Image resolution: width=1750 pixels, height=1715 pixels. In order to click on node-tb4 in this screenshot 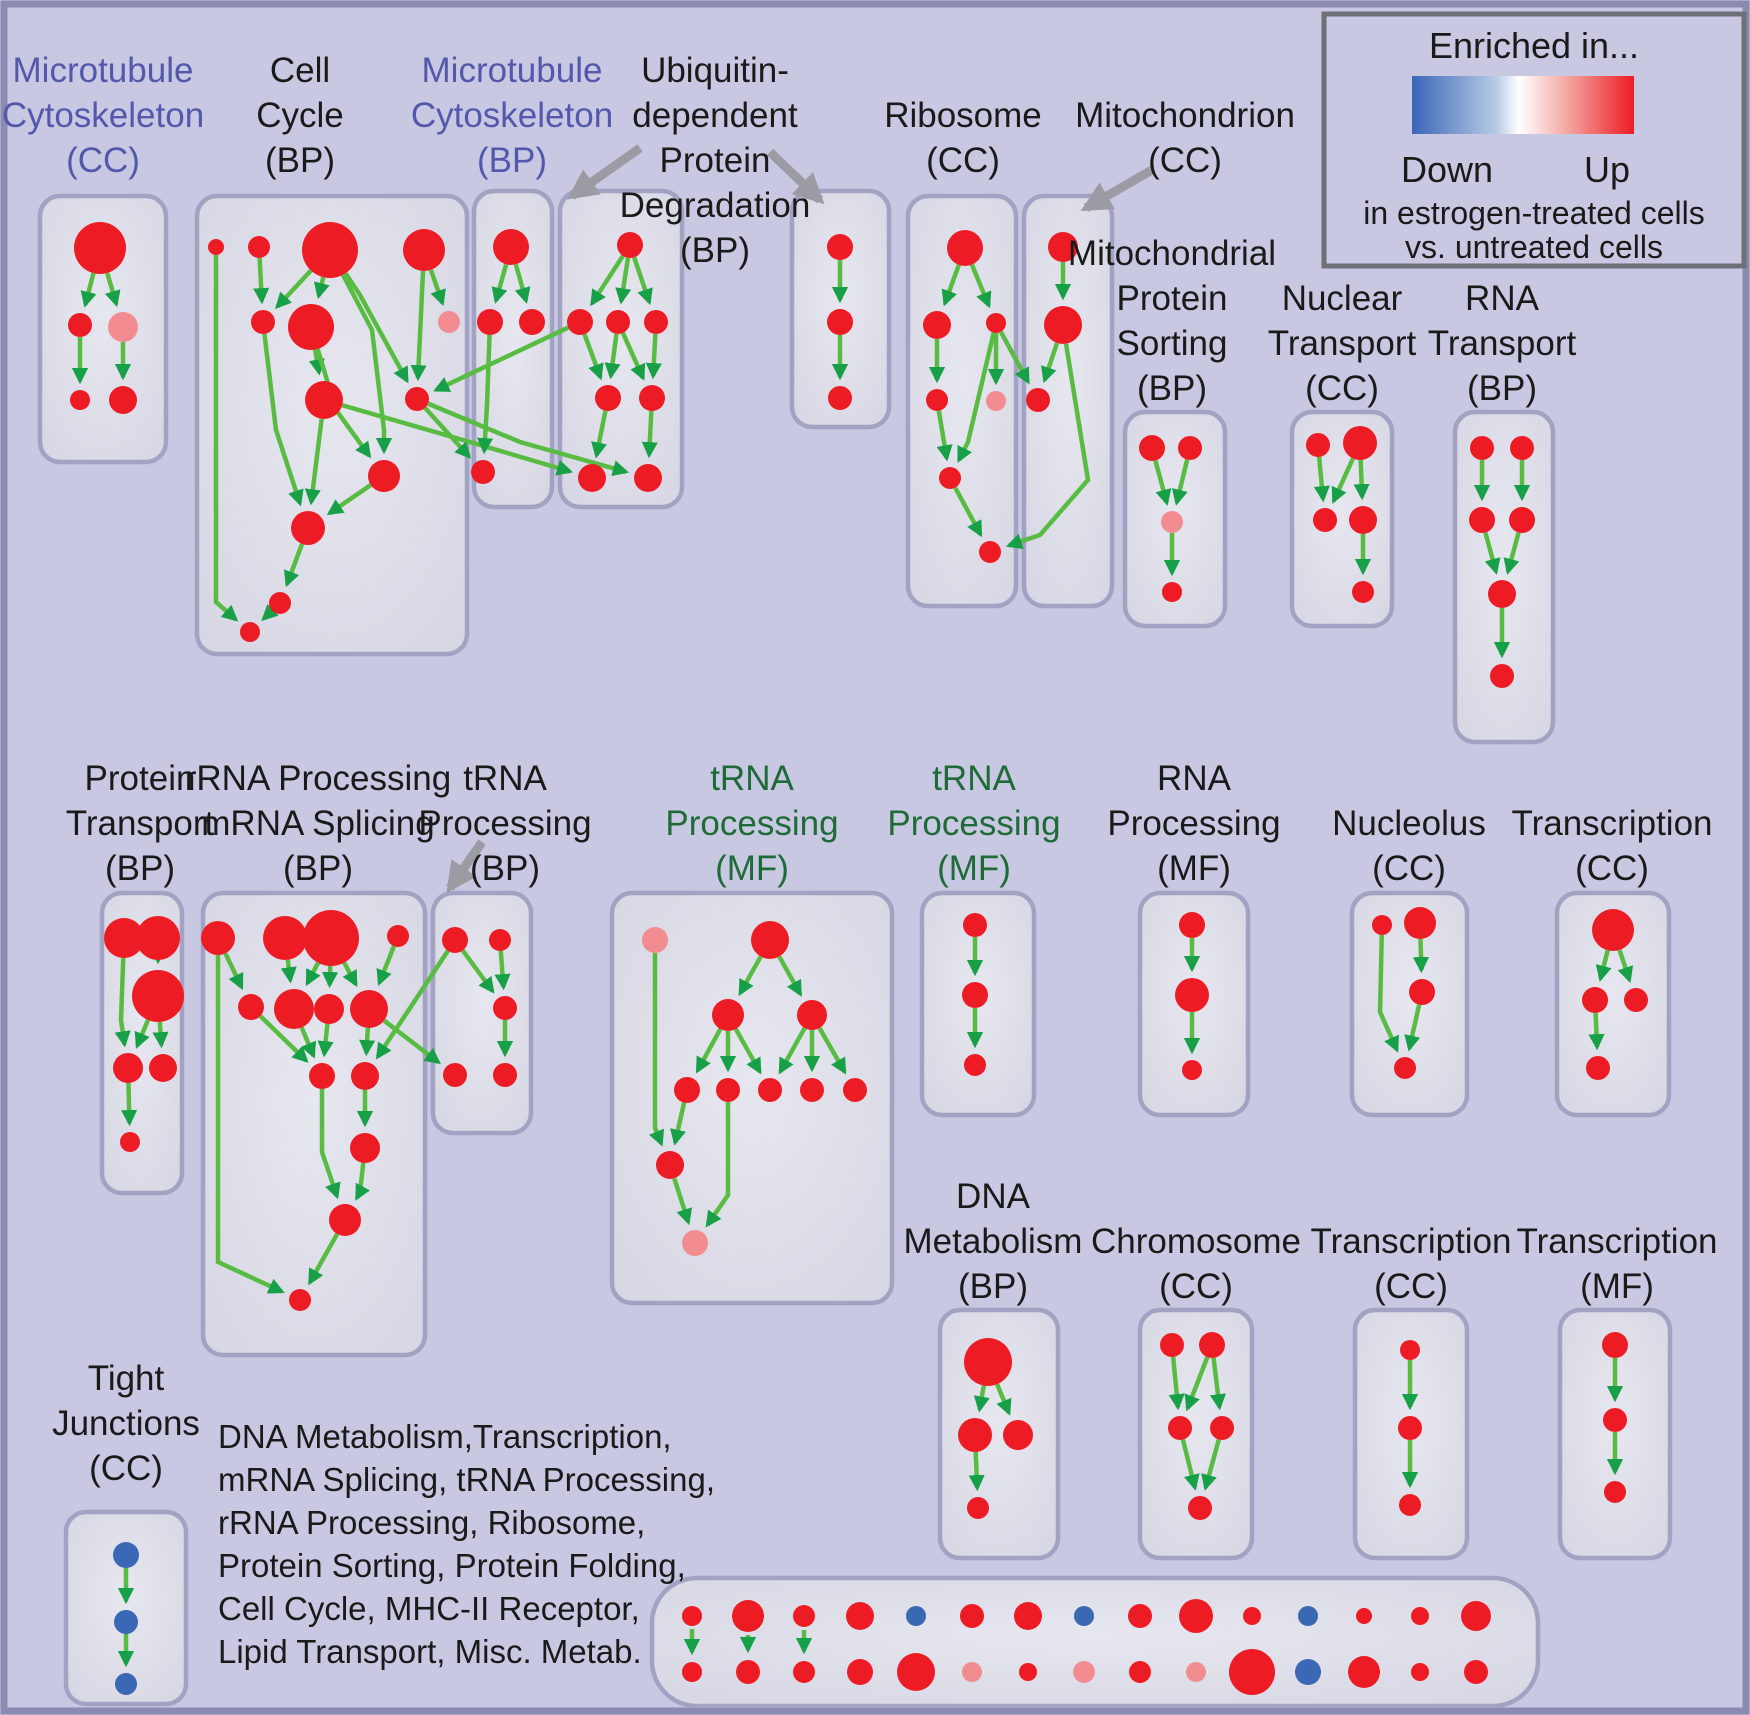, I will do `click(455, 1075)`.